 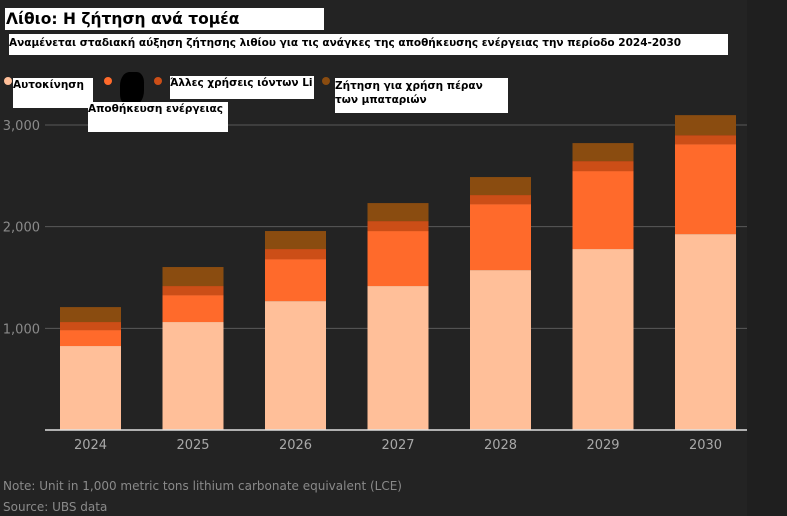 I want to click on y-tick-label: 1,000, so click(x=21, y=329).